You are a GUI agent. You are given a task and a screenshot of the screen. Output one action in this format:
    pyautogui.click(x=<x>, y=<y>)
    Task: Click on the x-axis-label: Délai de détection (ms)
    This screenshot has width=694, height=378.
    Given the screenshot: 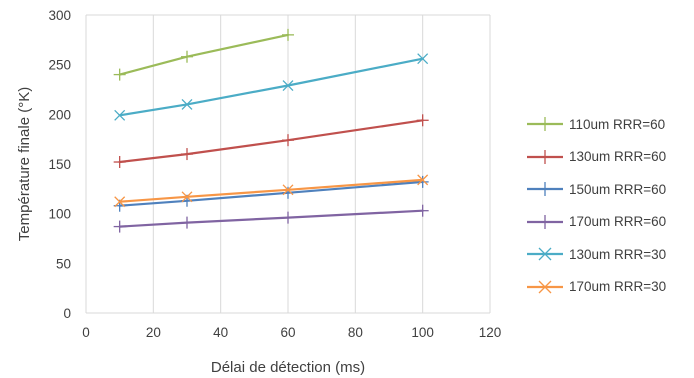 What is the action you would take?
    pyautogui.click(x=288, y=367)
    